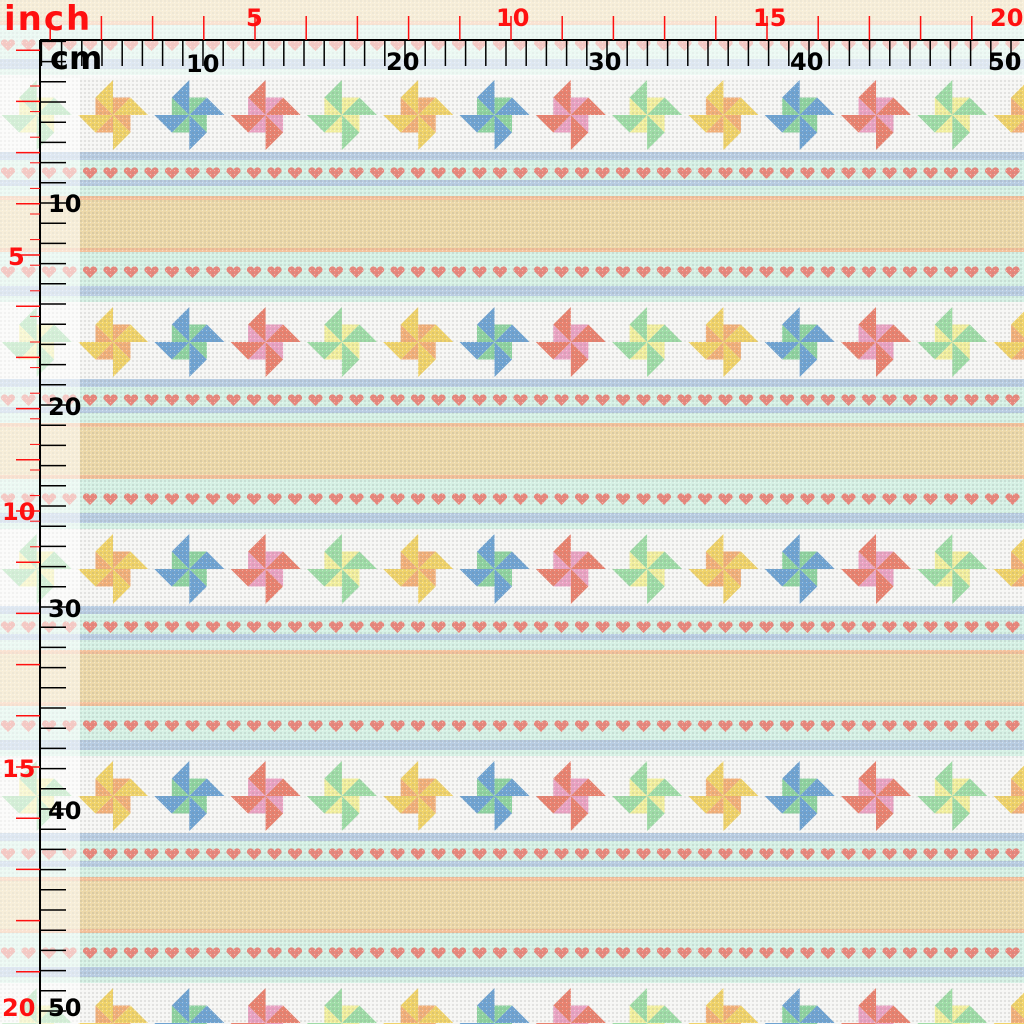 The width and height of the screenshot is (1024, 1024). What do you see at coordinates (605, 62) in the screenshot?
I see `cm-top-label: 30` at bounding box center [605, 62].